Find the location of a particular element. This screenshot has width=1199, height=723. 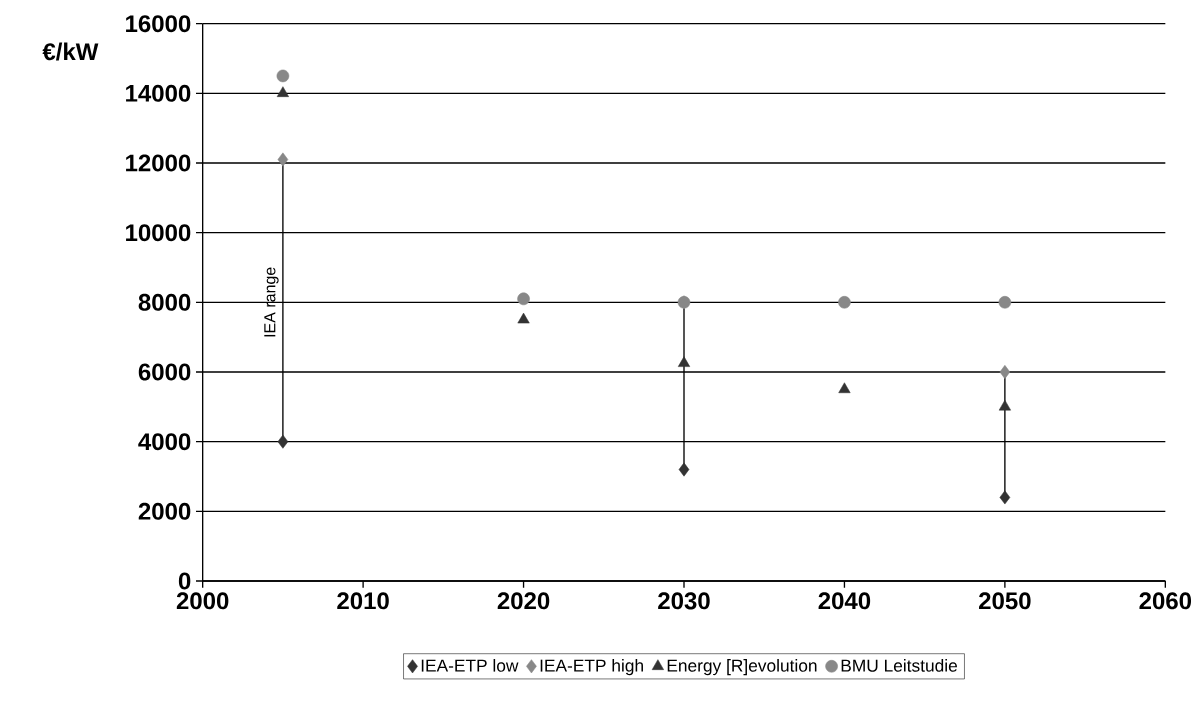

x-tick-label: 2010 is located at coordinates (363, 601).